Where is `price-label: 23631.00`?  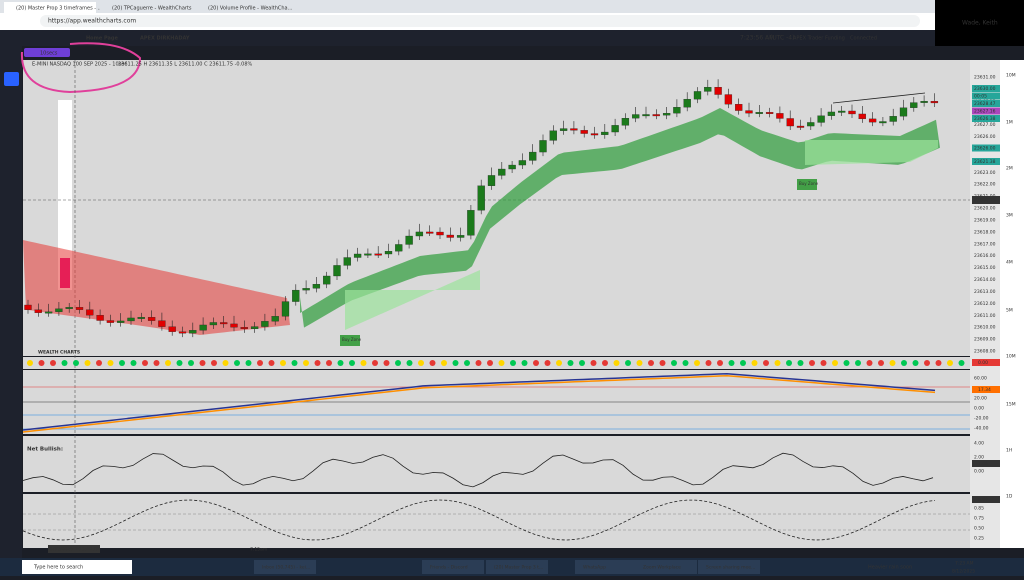 price-label: 23631.00 is located at coordinates (985, 78).